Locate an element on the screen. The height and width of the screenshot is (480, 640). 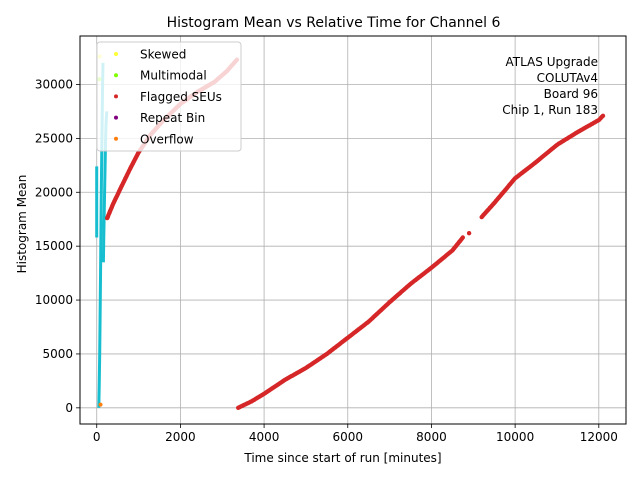
x-tick-label: 8000 is located at coordinates (431, 437).